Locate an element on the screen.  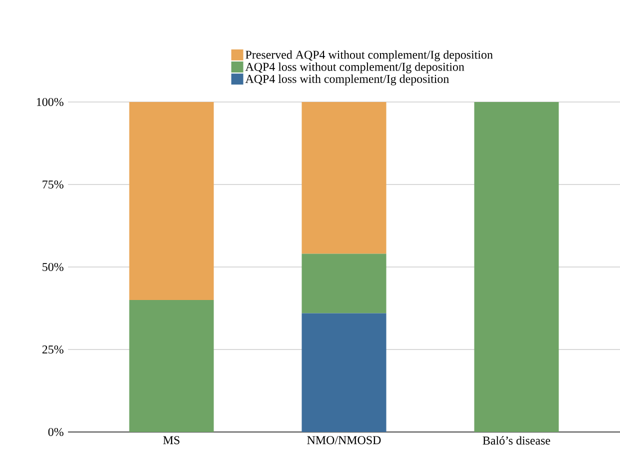
x-tick-label: MS is located at coordinates (171, 440).